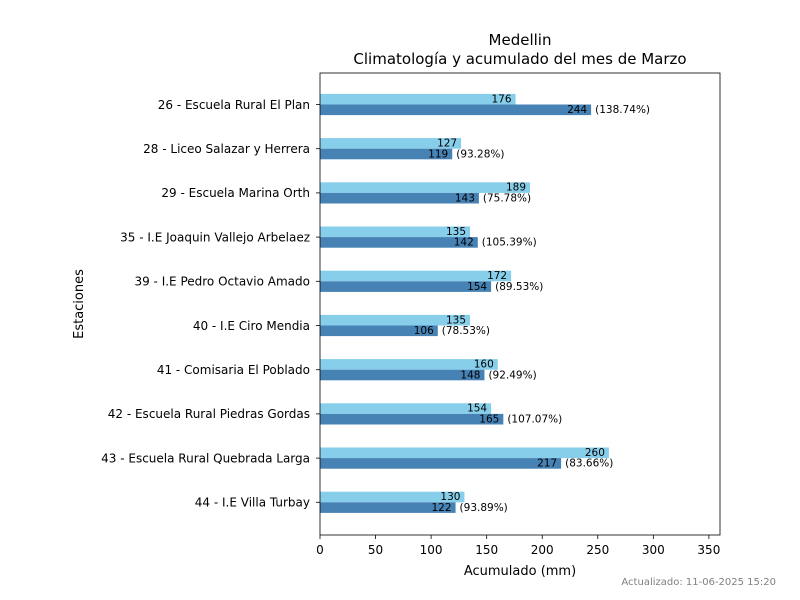  What do you see at coordinates (486, 550) in the screenshot?
I see `x-tick-label: 150` at bounding box center [486, 550].